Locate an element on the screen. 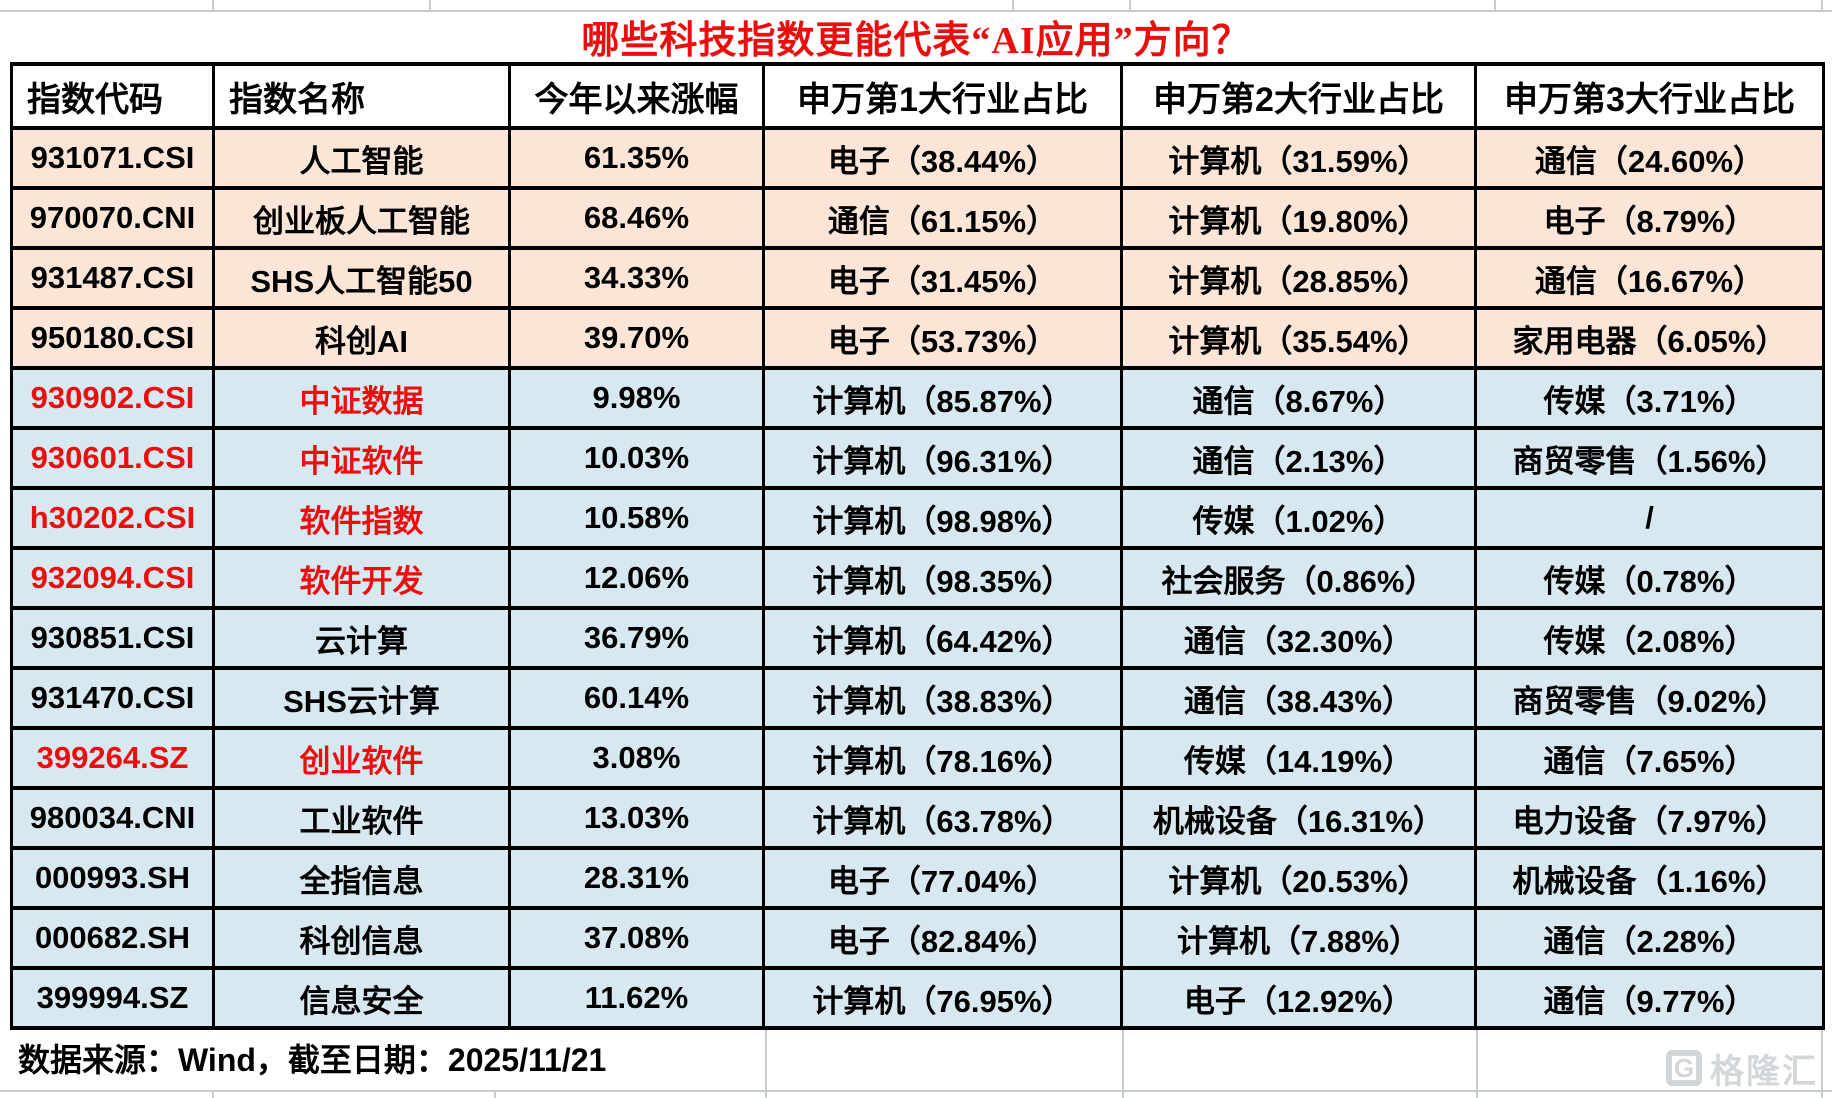 The width and height of the screenshot is (1832, 1098). industry-3-cell: 机械设备（1.16%） is located at coordinates (1649, 878).